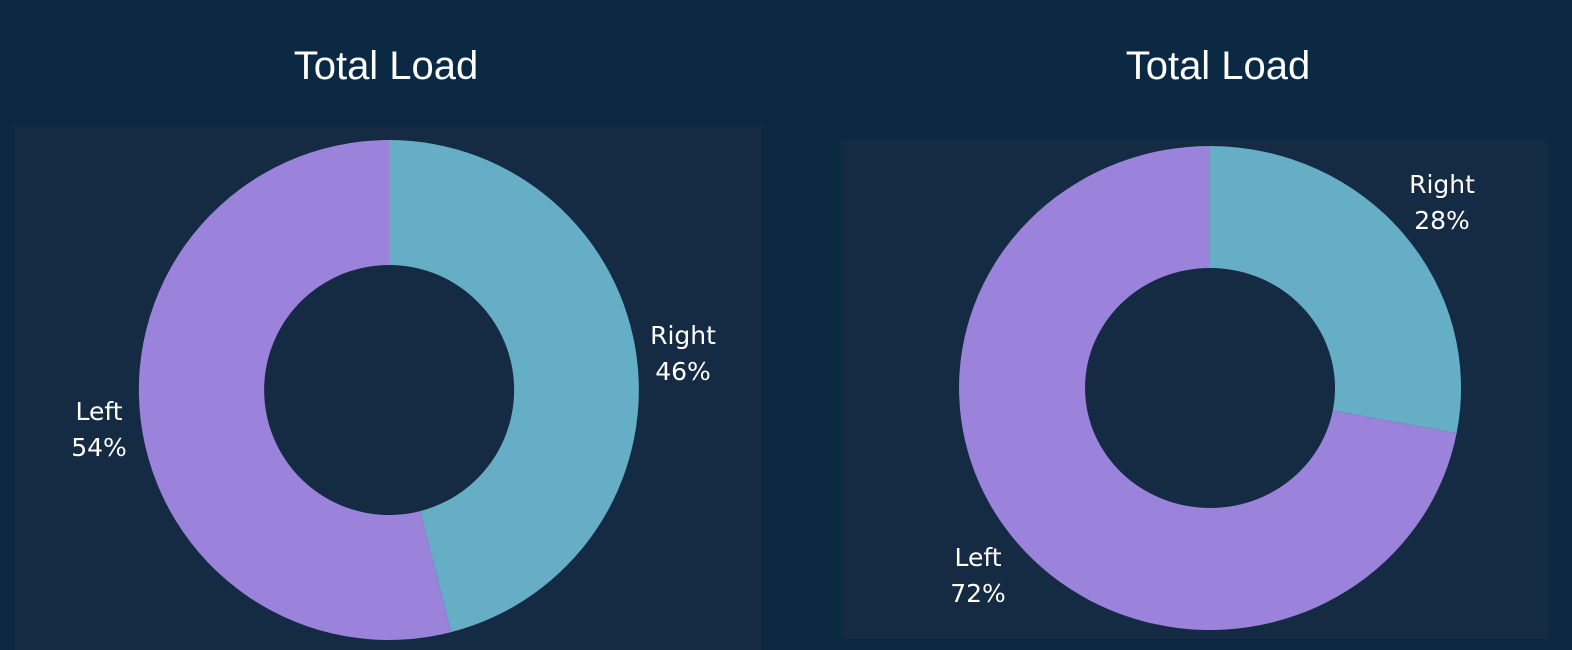 The width and height of the screenshot is (1572, 650). I want to click on label-right-value: 28%, so click(1442, 220).